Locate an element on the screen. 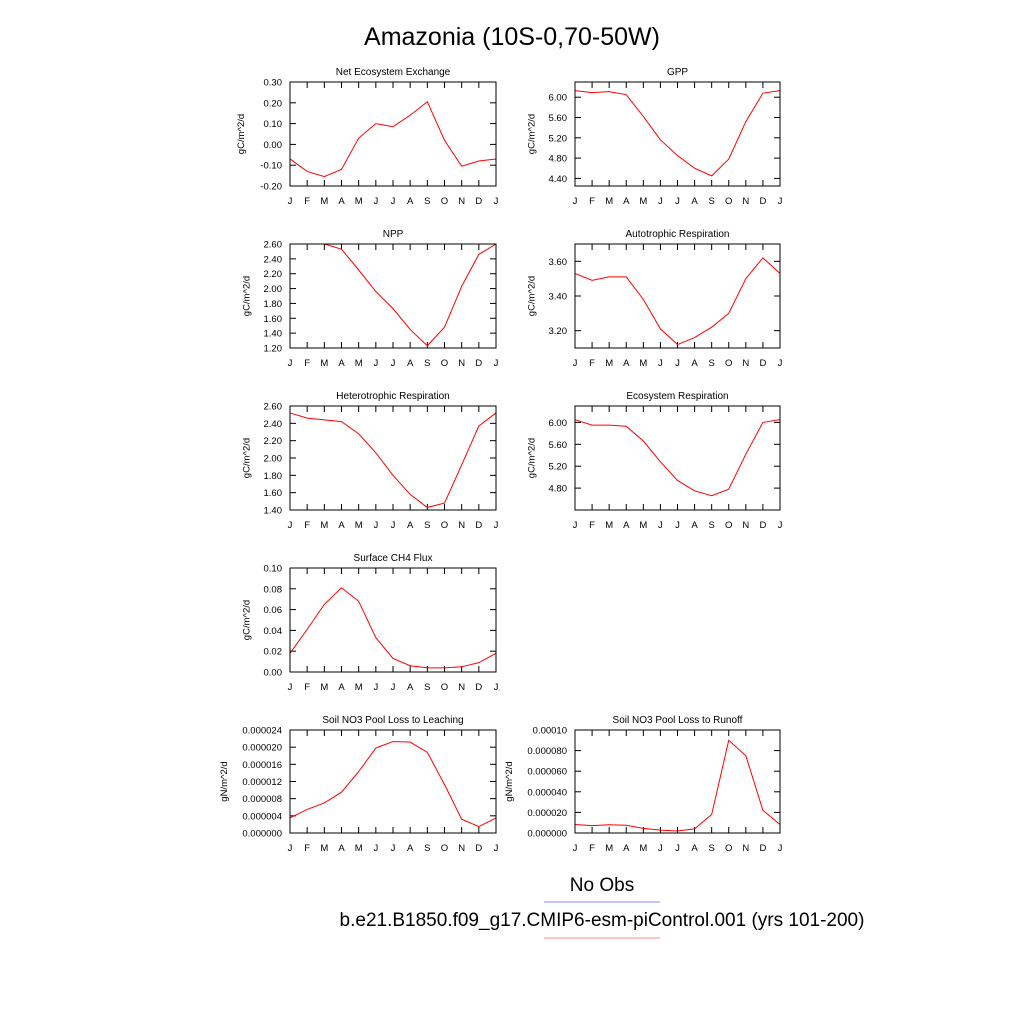 This screenshot has height=1024, width=1024. y-tick-label: 0.10 is located at coordinates (273, 124).